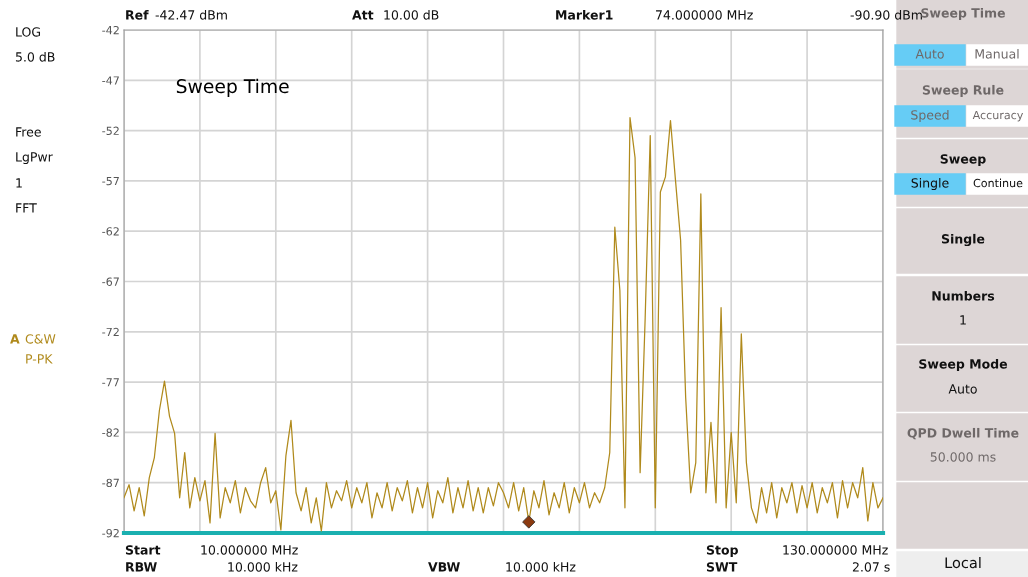  What do you see at coordinates (886, 14) in the screenshot?
I see `text: -90.90 dBm` at bounding box center [886, 14].